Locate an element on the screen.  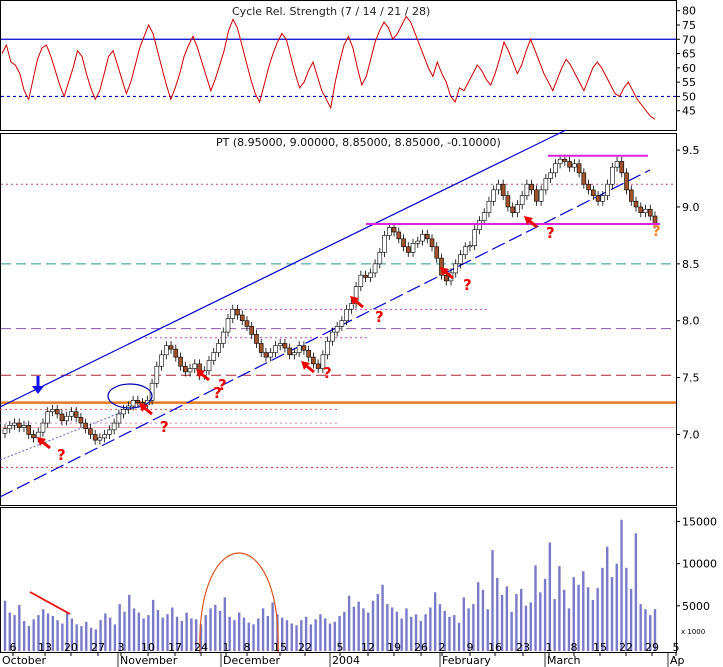
x-tick-label: 13 is located at coordinates (45, 647).